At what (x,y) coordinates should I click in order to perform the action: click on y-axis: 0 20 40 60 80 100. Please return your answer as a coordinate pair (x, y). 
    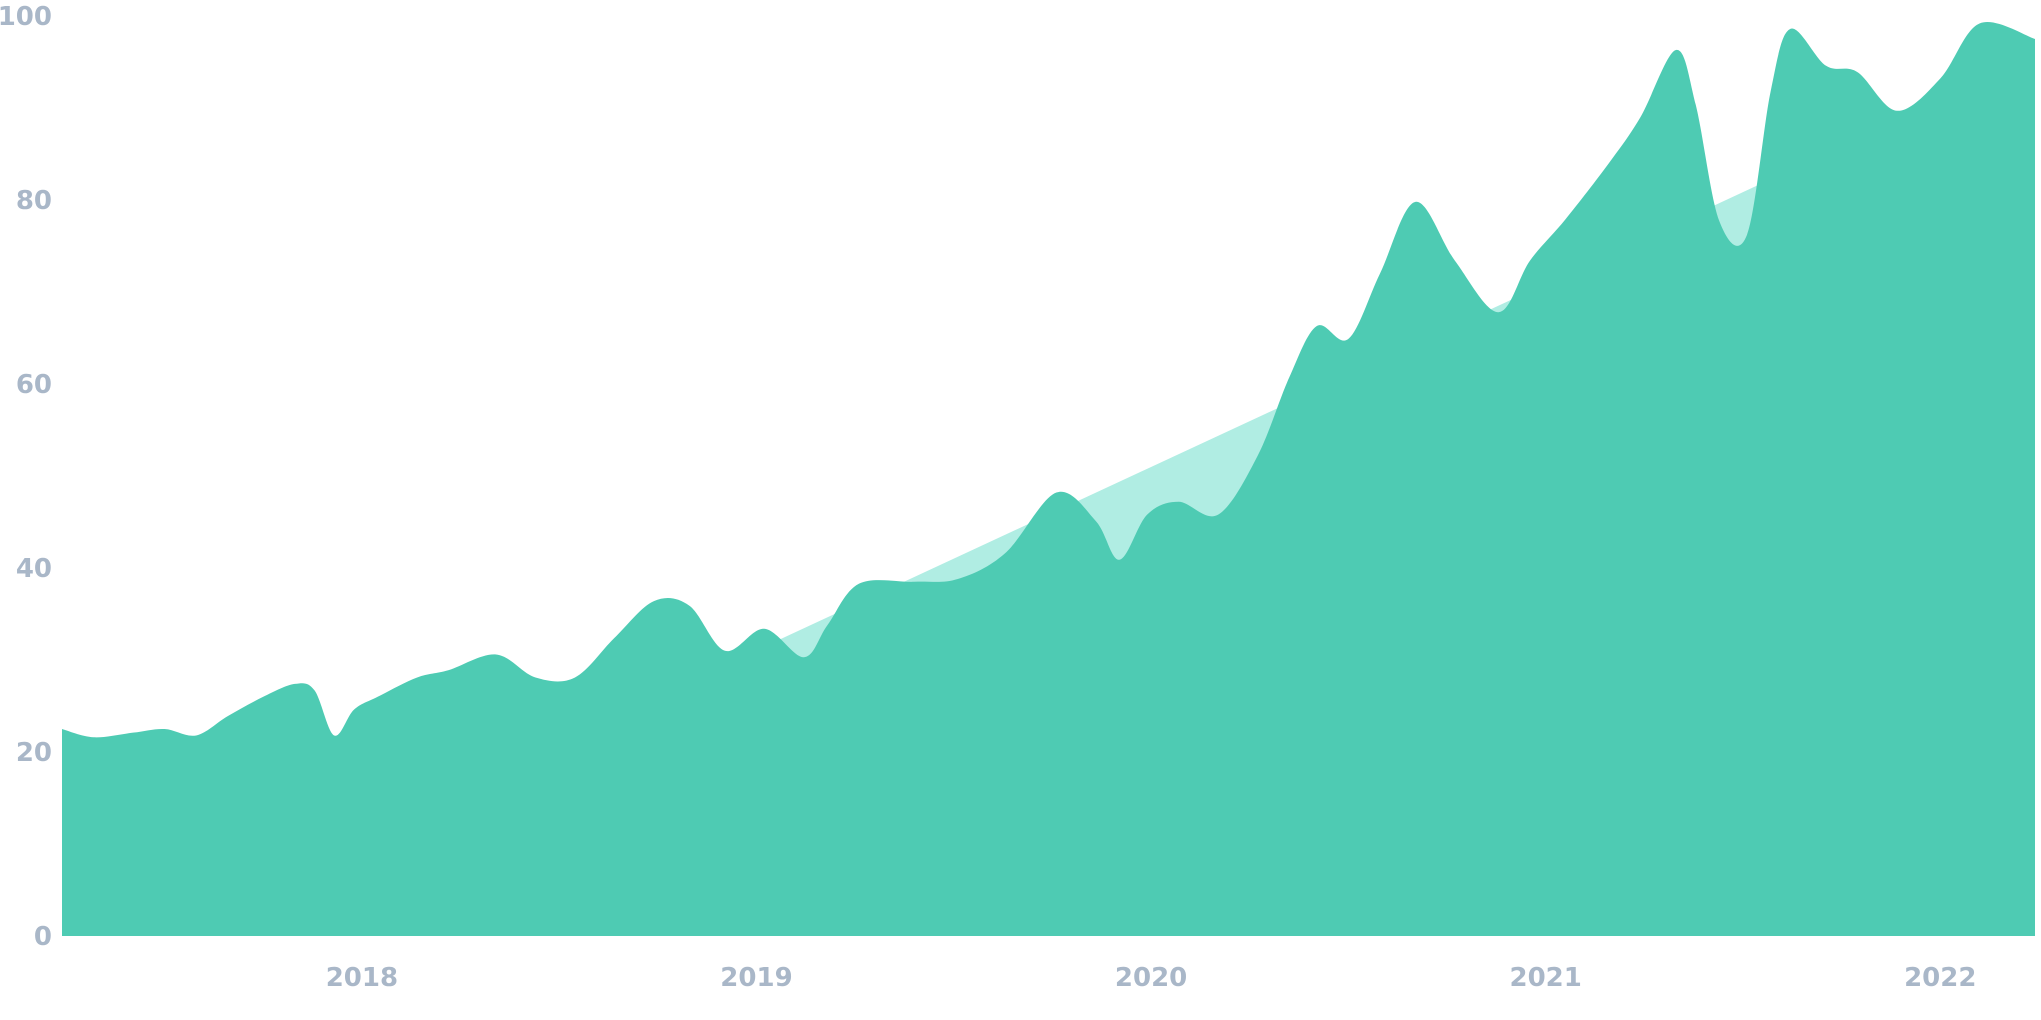
    Looking at the image, I should click on (26, 477).